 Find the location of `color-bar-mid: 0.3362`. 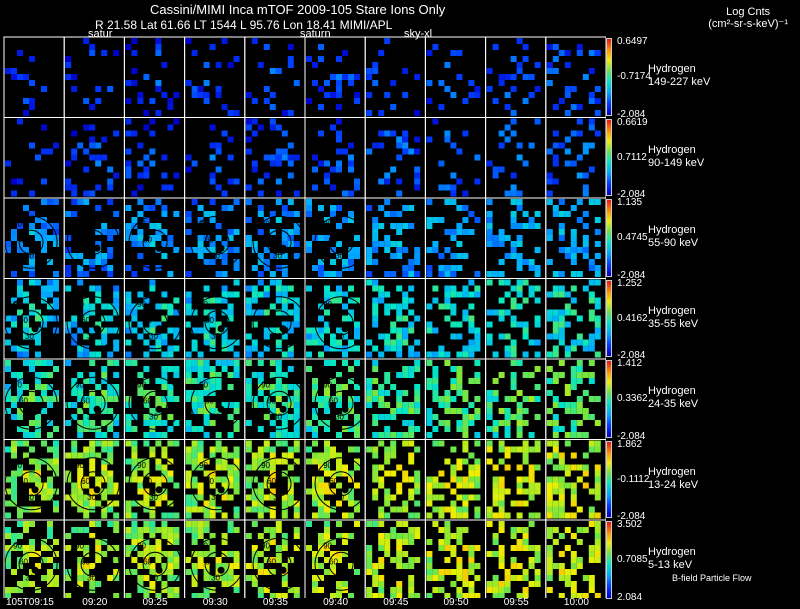

color-bar-mid: 0.3362 is located at coordinates (632, 399).